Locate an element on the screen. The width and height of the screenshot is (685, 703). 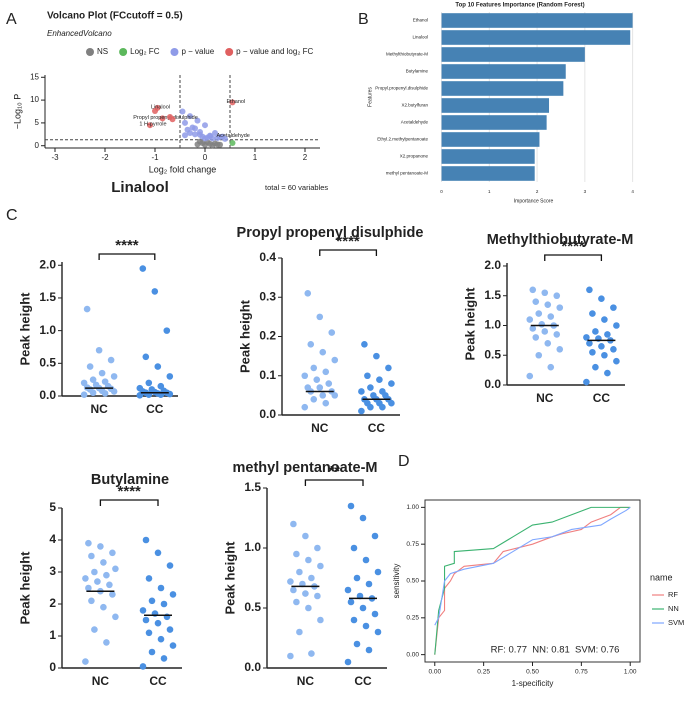
chart-title: Volcano Plot (FCcutoff = 0.5) is located at coordinates (115, 16).